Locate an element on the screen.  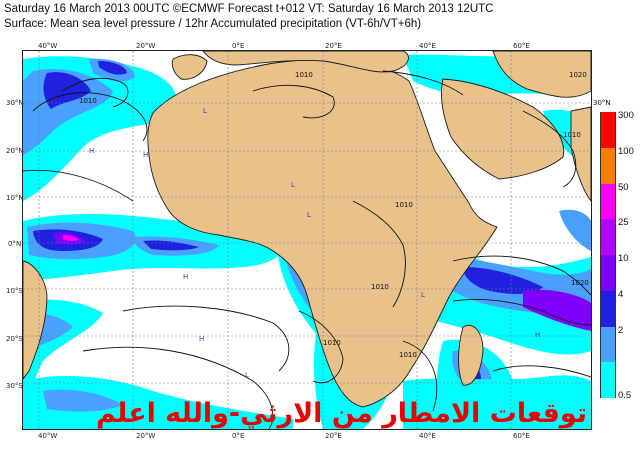
lat-label: 0°N is located at coordinates (15, 244).